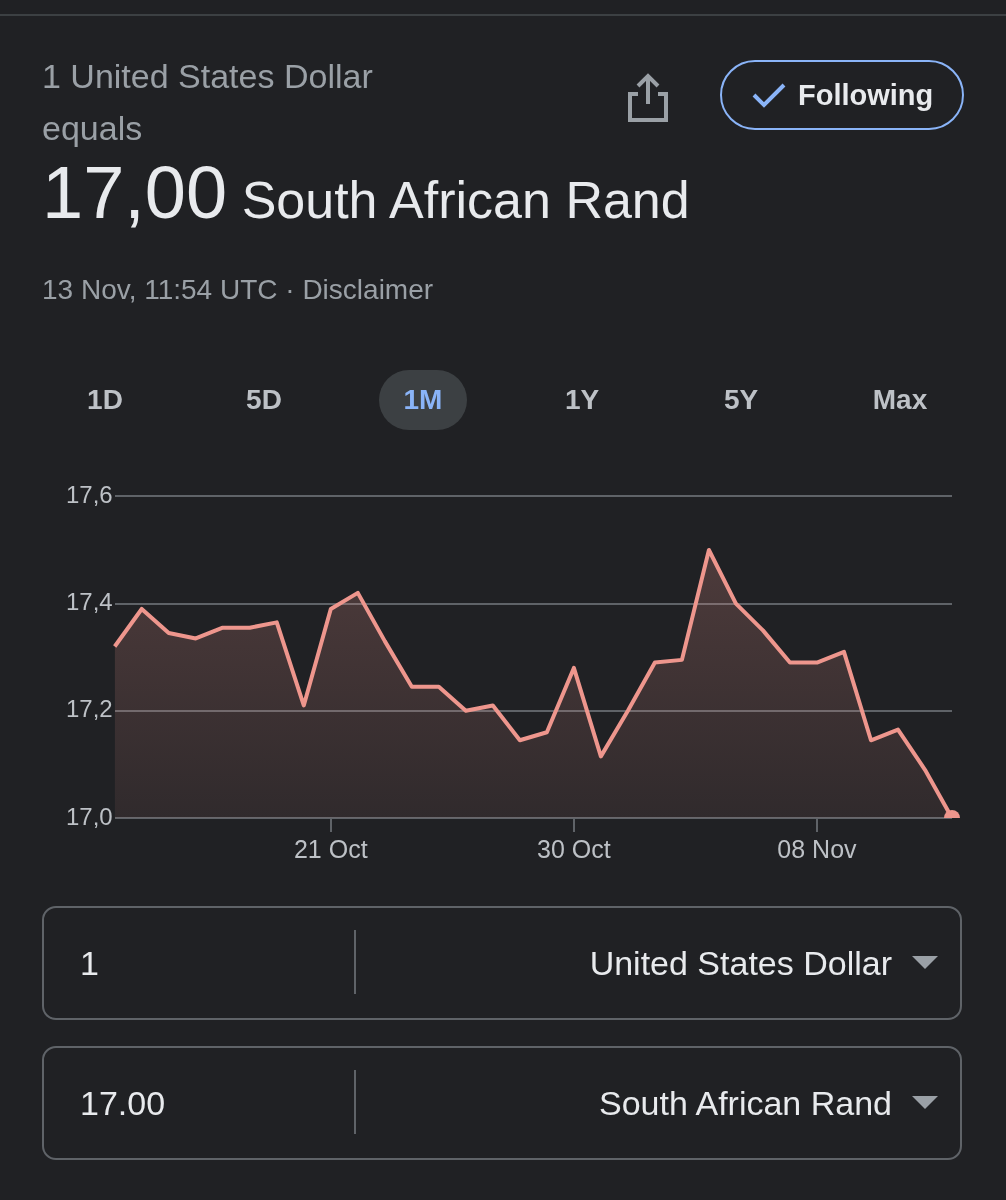  I want to click on text: 1, so click(89, 963).